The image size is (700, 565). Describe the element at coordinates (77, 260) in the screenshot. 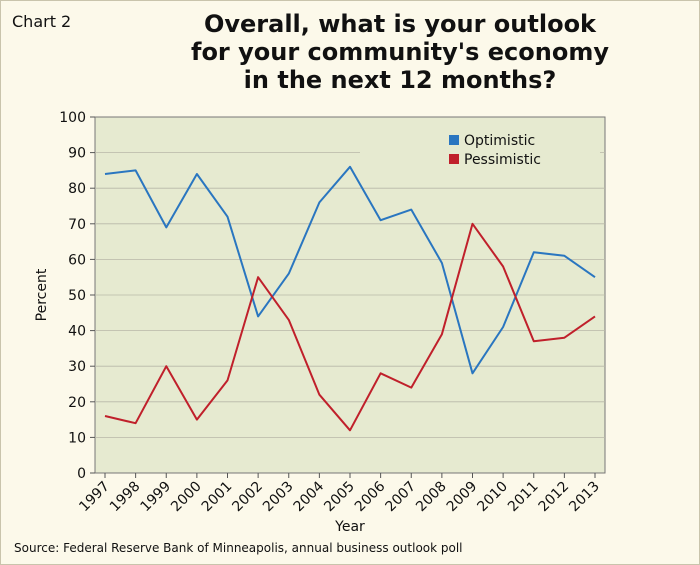

I see `y-tick-label: 60` at that location.